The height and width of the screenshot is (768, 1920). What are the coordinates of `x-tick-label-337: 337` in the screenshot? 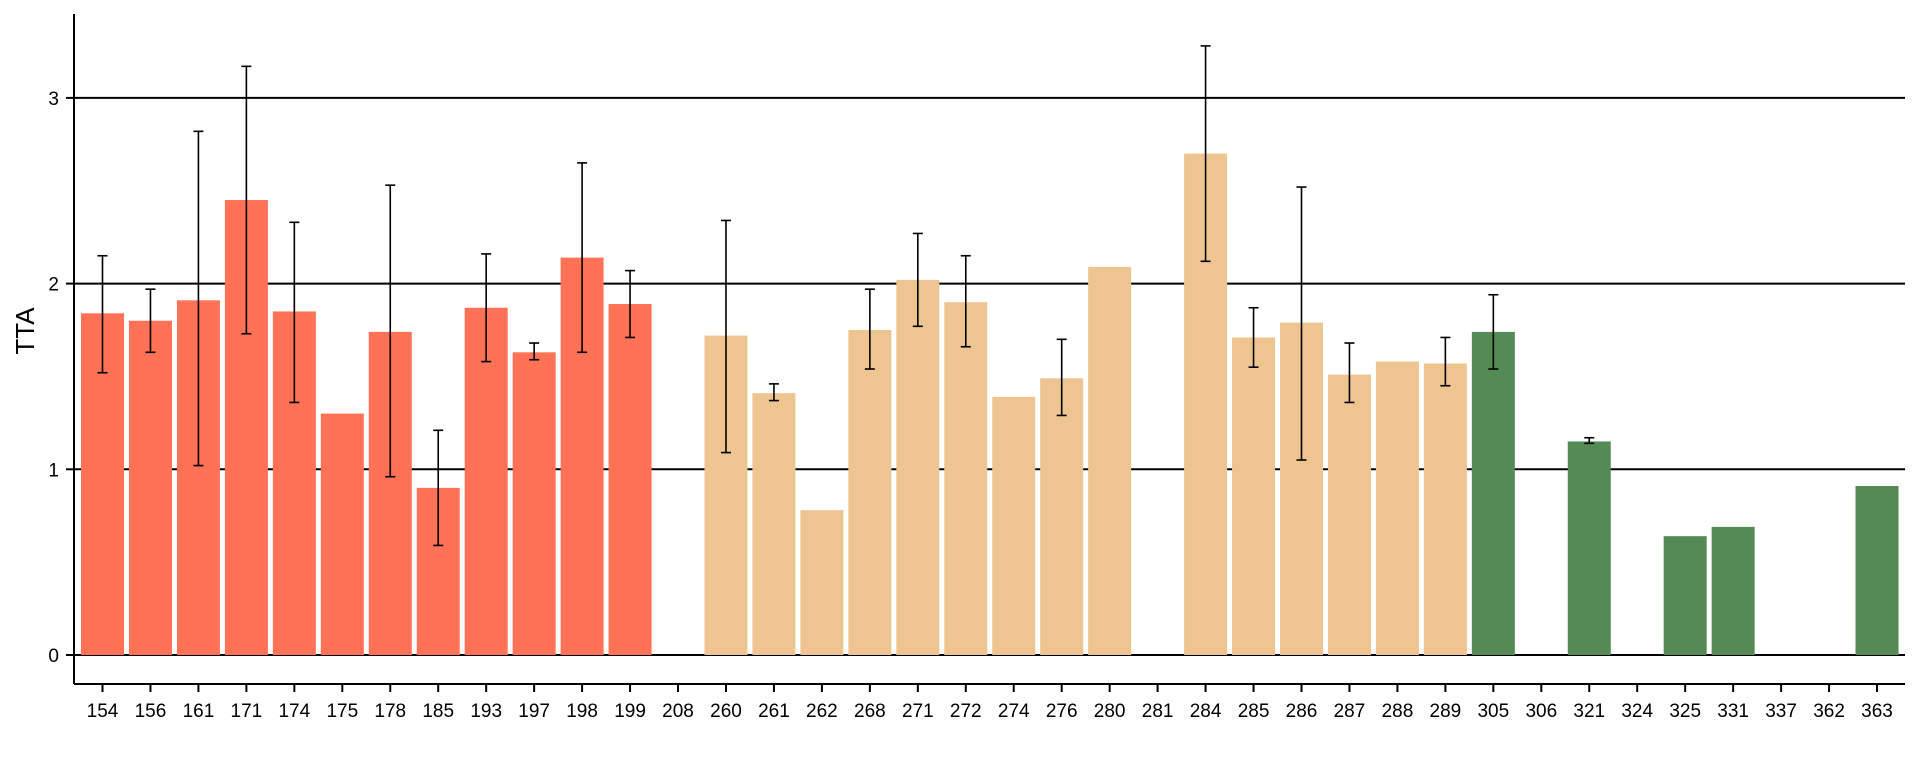 It's located at (1781, 711).